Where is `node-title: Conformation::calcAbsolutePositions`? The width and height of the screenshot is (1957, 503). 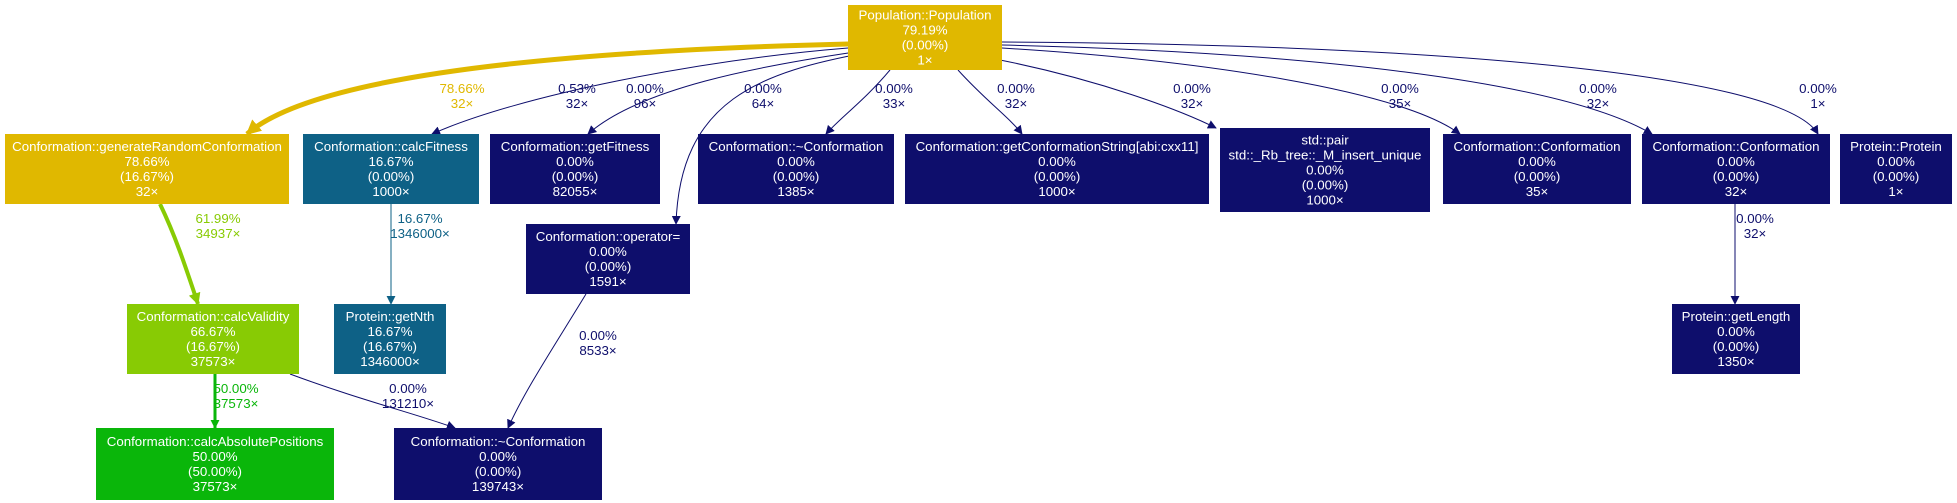 node-title: Conformation::calcAbsolutePositions is located at coordinates (215, 441).